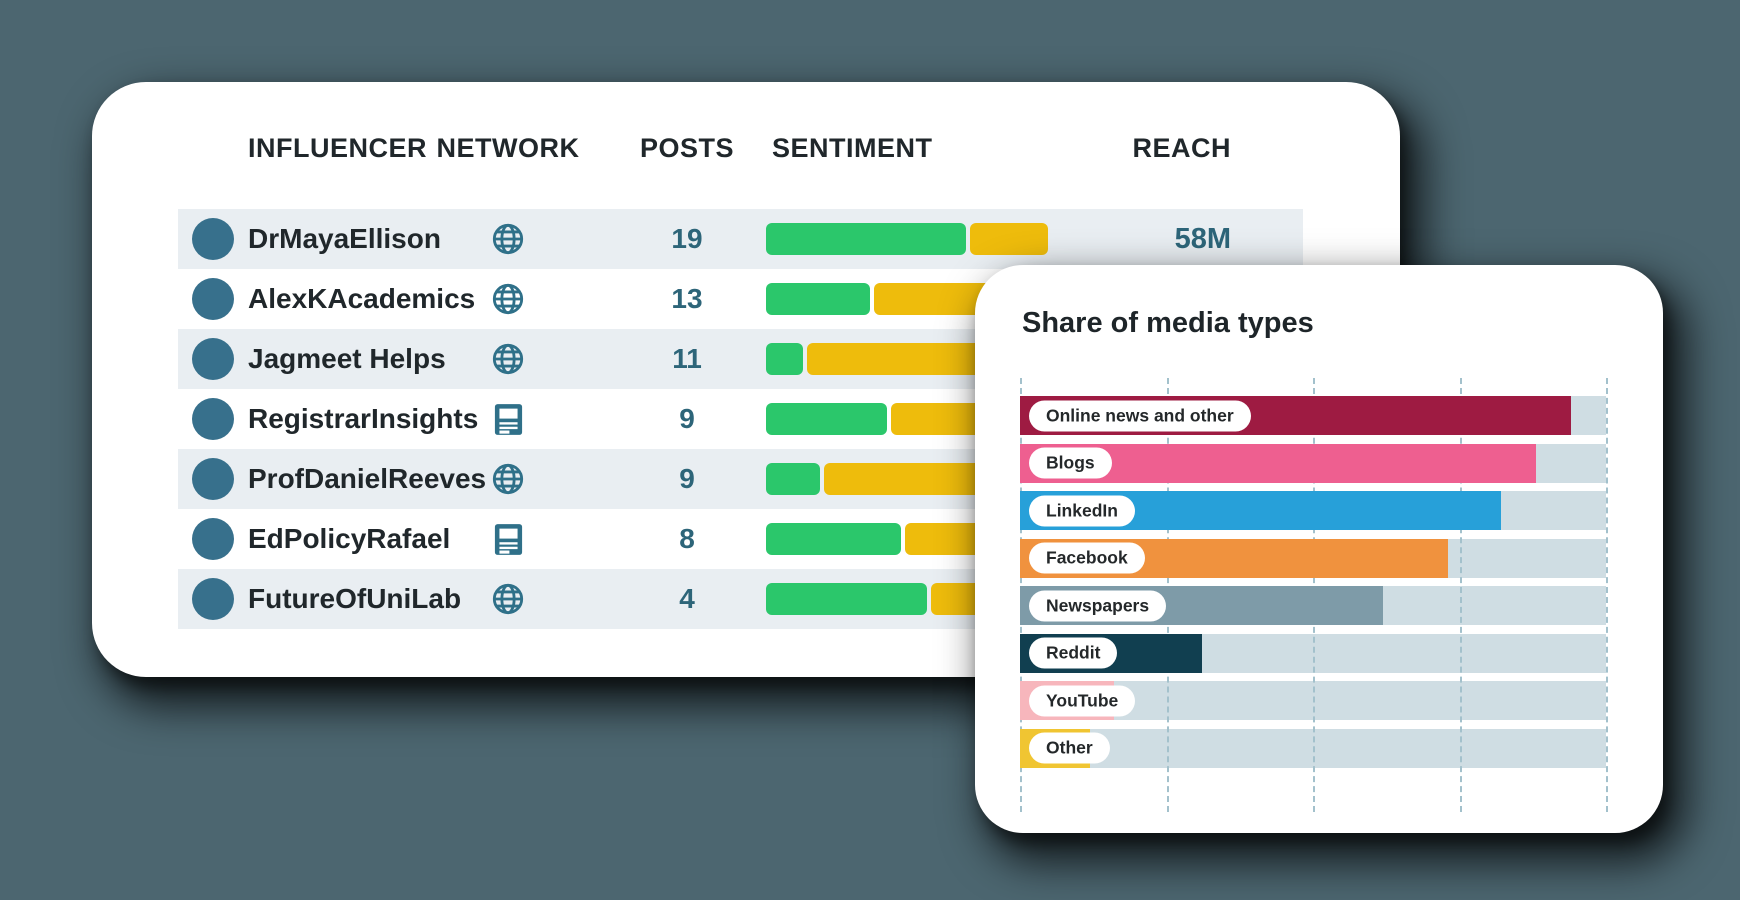 This screenshot has height=900, width=1740. Describe the element at coordinates (1168, 323) in the screenshot. I see `chart-title: Share of media types` at that location.